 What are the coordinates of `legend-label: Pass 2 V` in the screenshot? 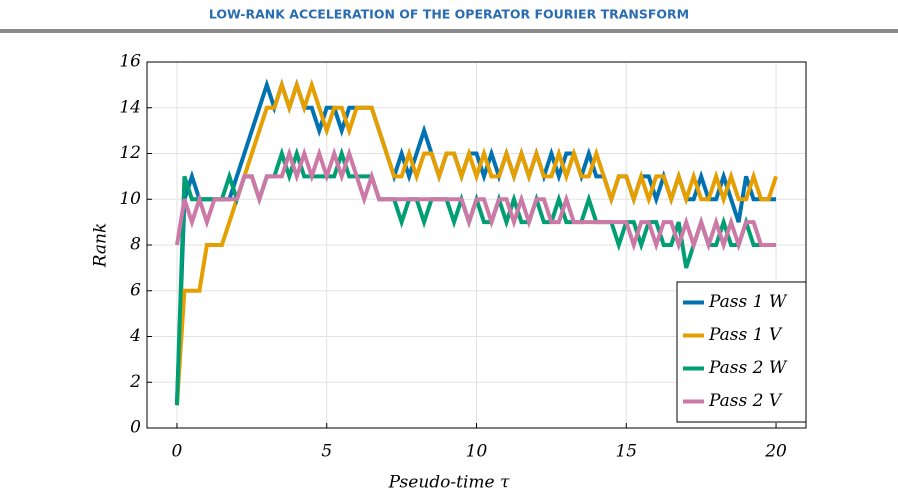 It's located at (745, 401).